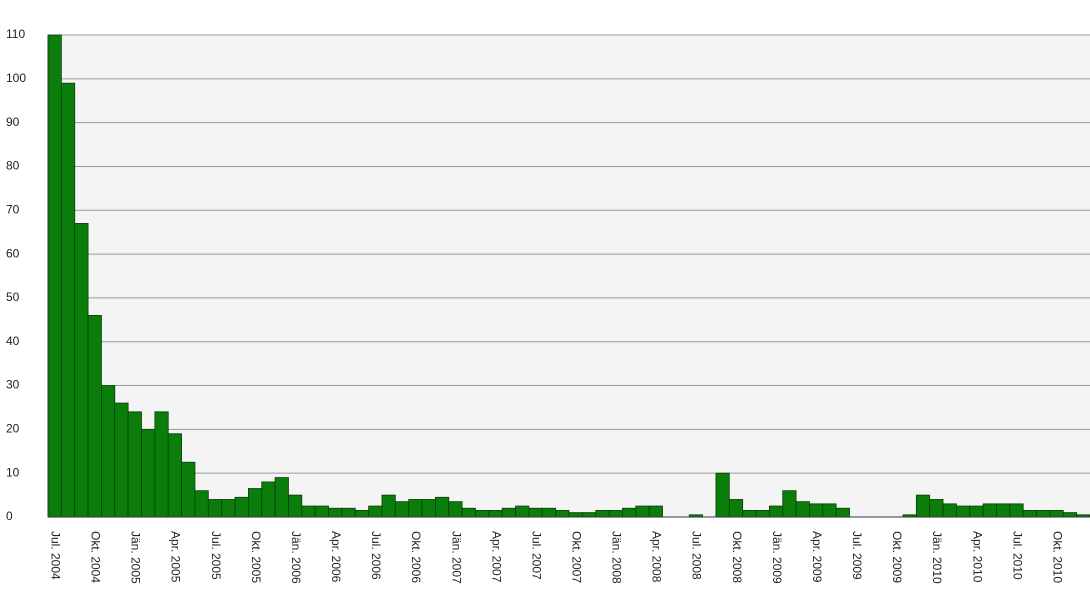 This screenshot has width=1090, height=610. I want to click on x-tick-label: Jän. 2005, so click(136, 557).